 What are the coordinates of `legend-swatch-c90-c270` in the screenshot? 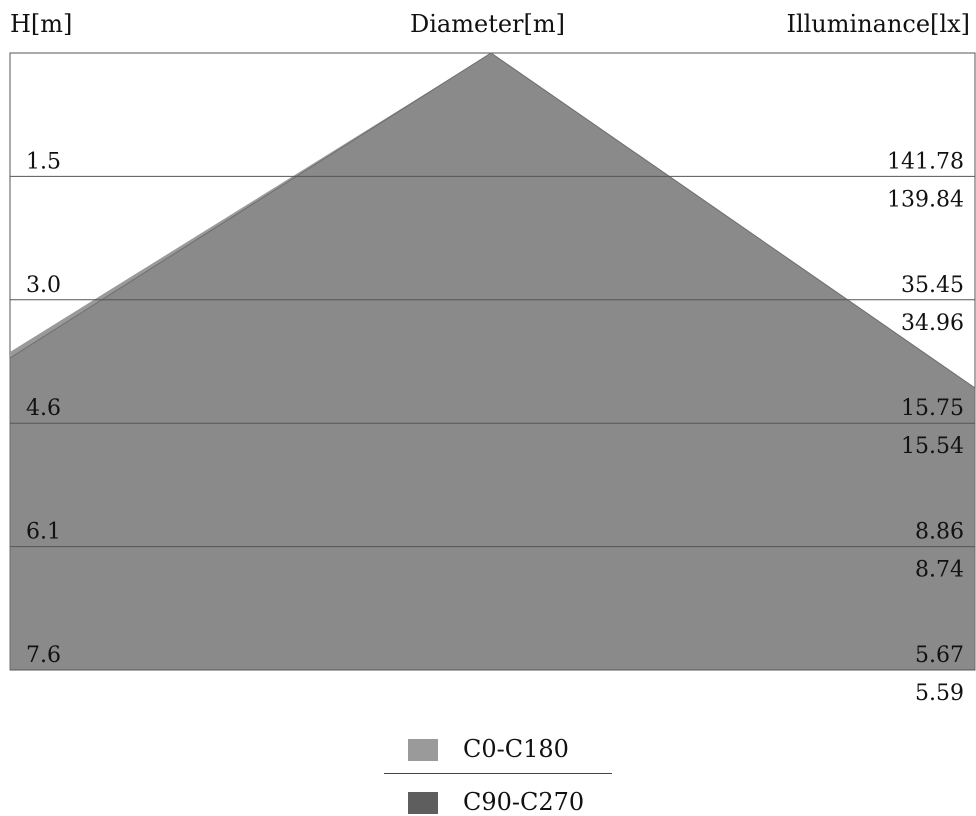 It's located at (423, 803).